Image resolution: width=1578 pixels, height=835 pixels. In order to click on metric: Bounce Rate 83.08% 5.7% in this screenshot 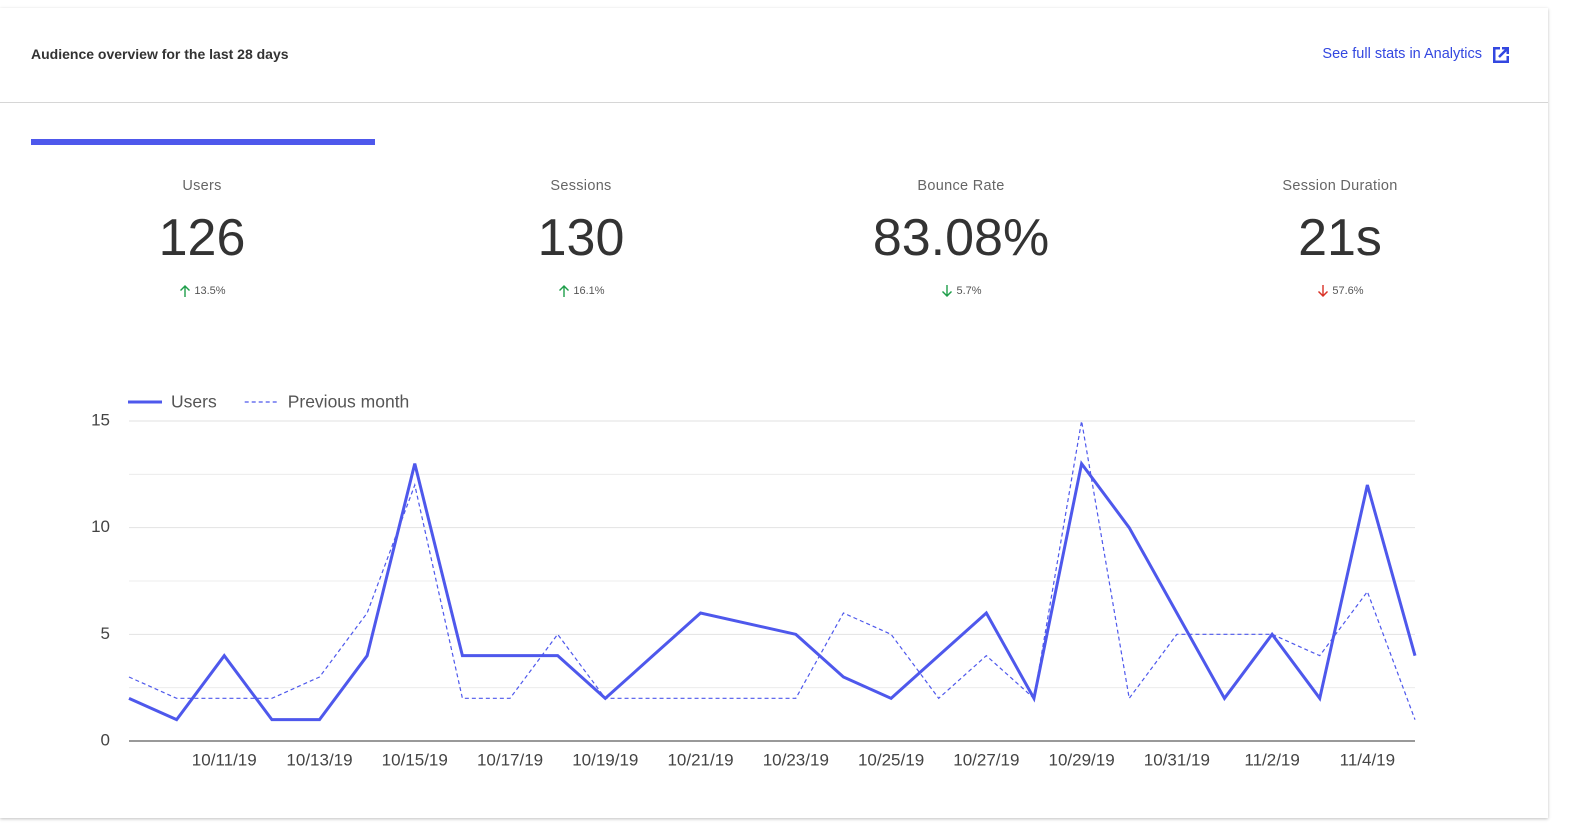, I will do `click(961, 238)`.